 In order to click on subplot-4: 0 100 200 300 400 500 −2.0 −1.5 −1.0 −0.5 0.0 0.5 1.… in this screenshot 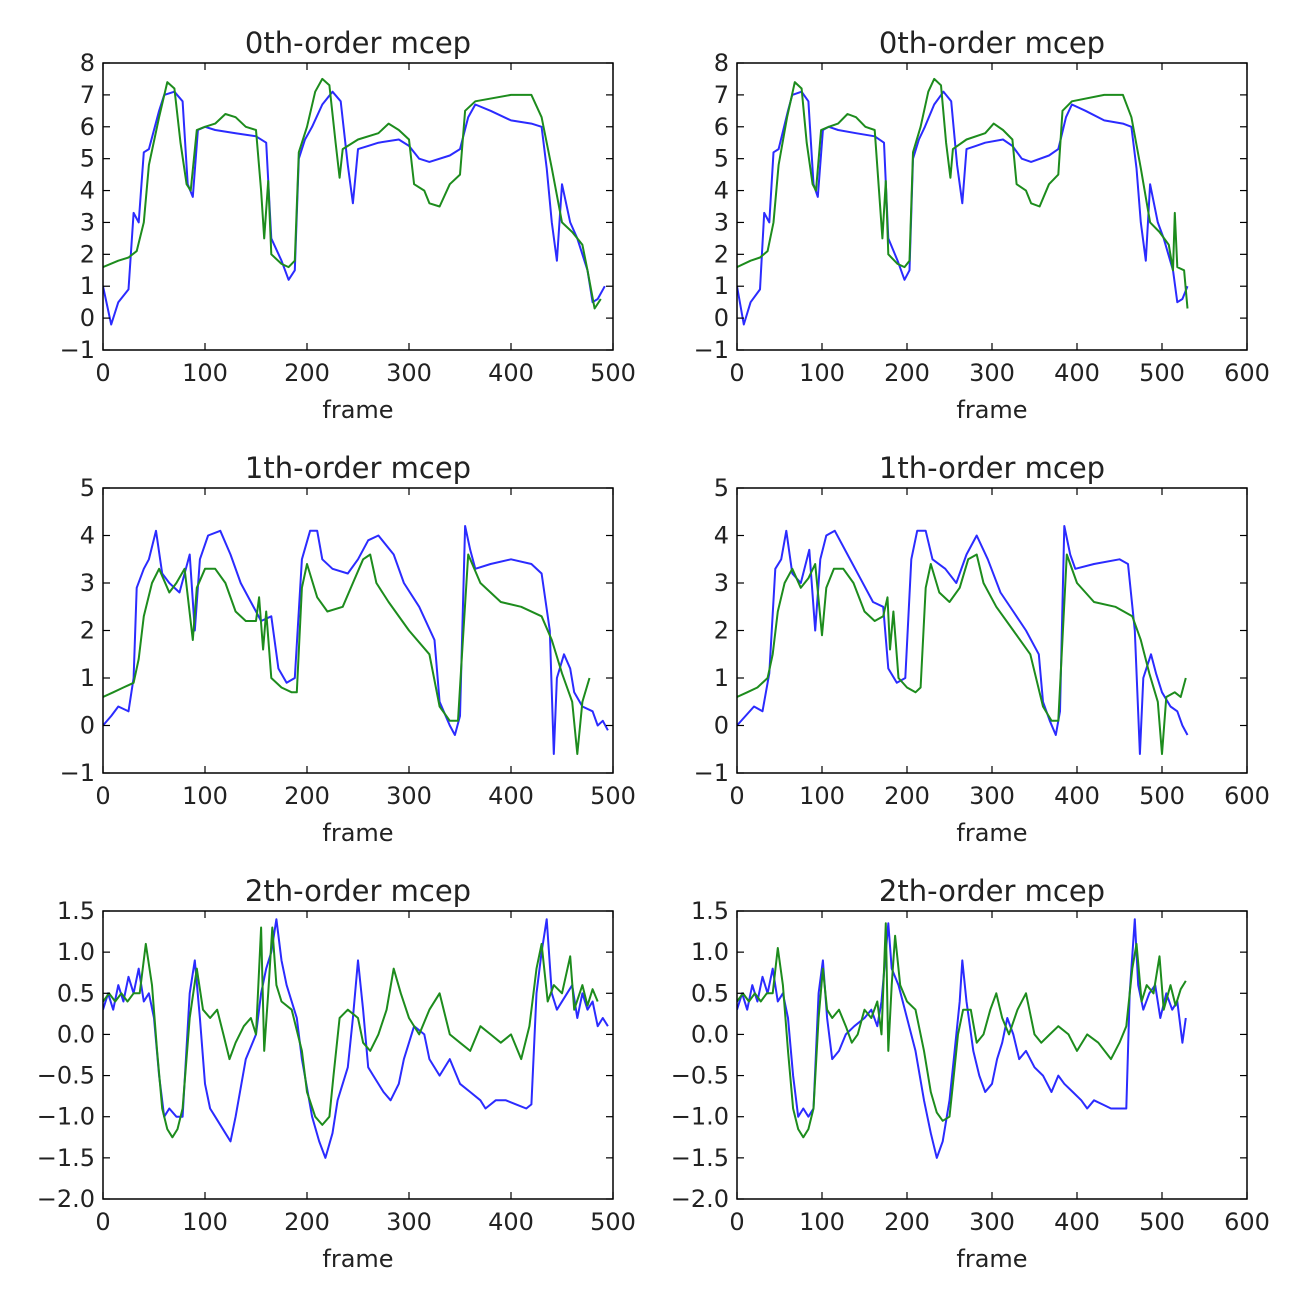, I will do `click(336, 1073)`.